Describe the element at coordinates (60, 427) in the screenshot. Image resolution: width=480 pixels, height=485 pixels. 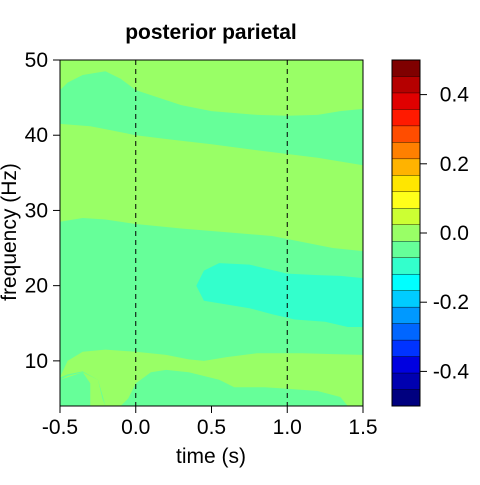
I see `x-tick-label: -0.5` at that location.